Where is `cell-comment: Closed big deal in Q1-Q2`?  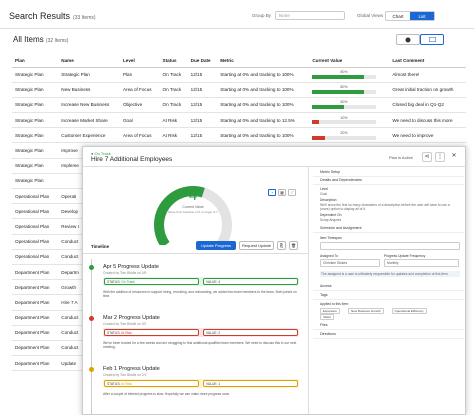 cell-comment: Closed big deal in Q1-Q2 is located at coordinates (427, 105).